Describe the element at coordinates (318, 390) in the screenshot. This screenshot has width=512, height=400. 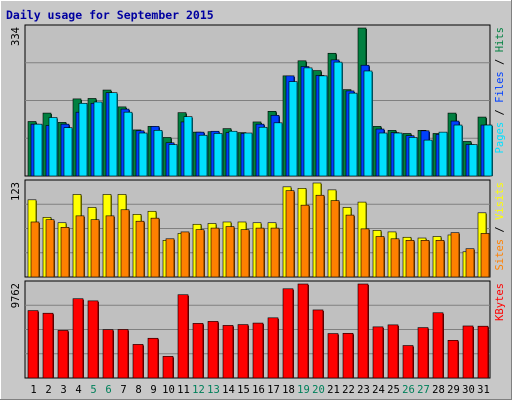
I see `x-tick-label: 20` at that location.